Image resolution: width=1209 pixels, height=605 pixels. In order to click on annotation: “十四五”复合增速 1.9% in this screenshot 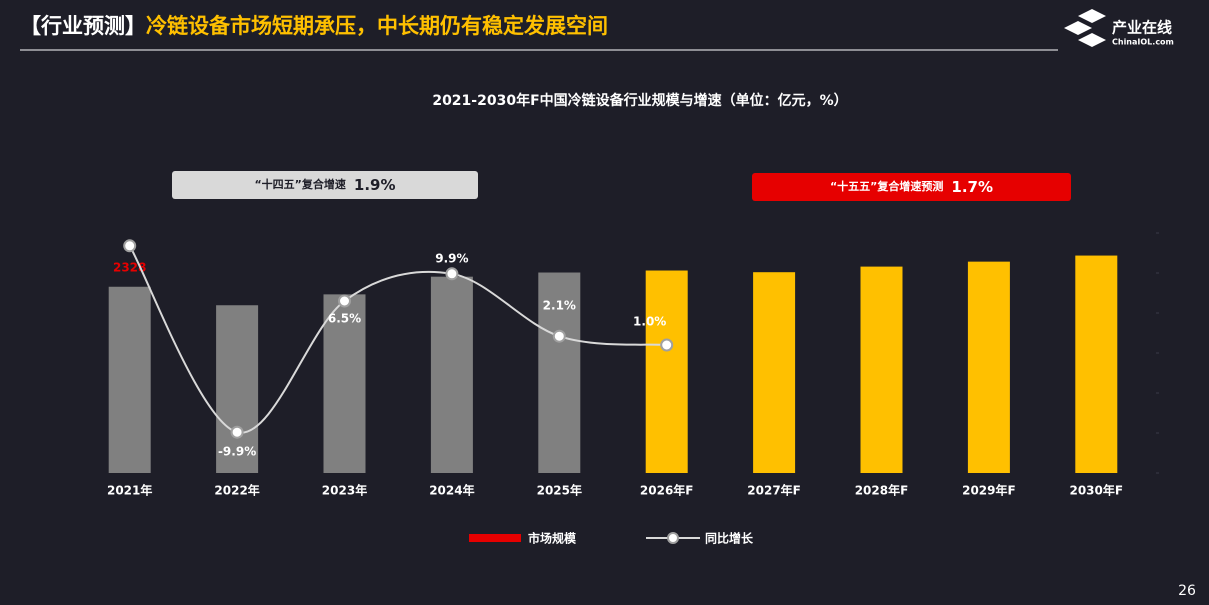, I will do `click(324, 185)`.